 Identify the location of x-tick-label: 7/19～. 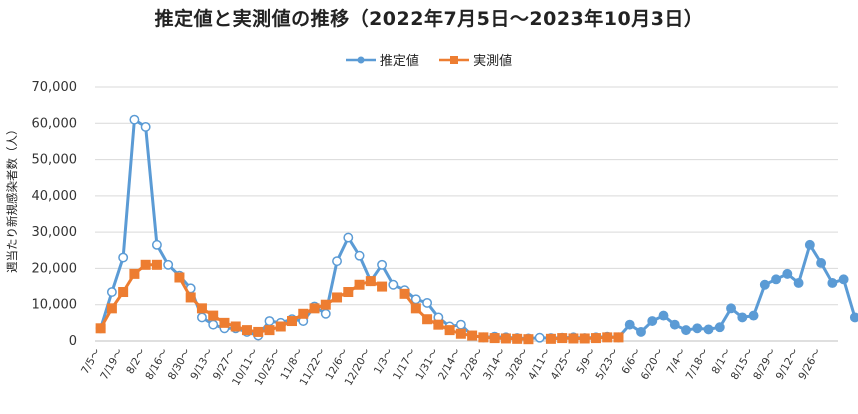
(112, 364).